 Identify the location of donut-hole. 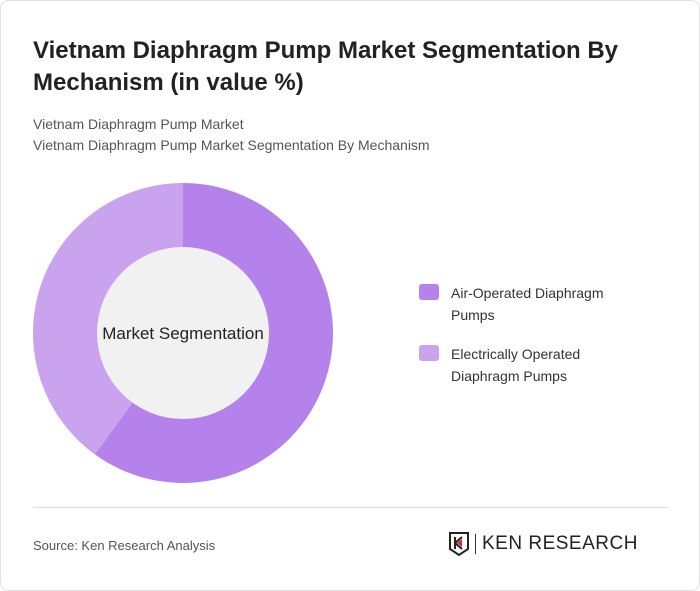
(183, 333).